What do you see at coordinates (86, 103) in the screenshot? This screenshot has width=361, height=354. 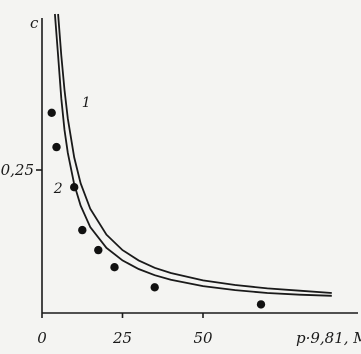 I see `series-label-1: 1` at bounding box center [86, 103].